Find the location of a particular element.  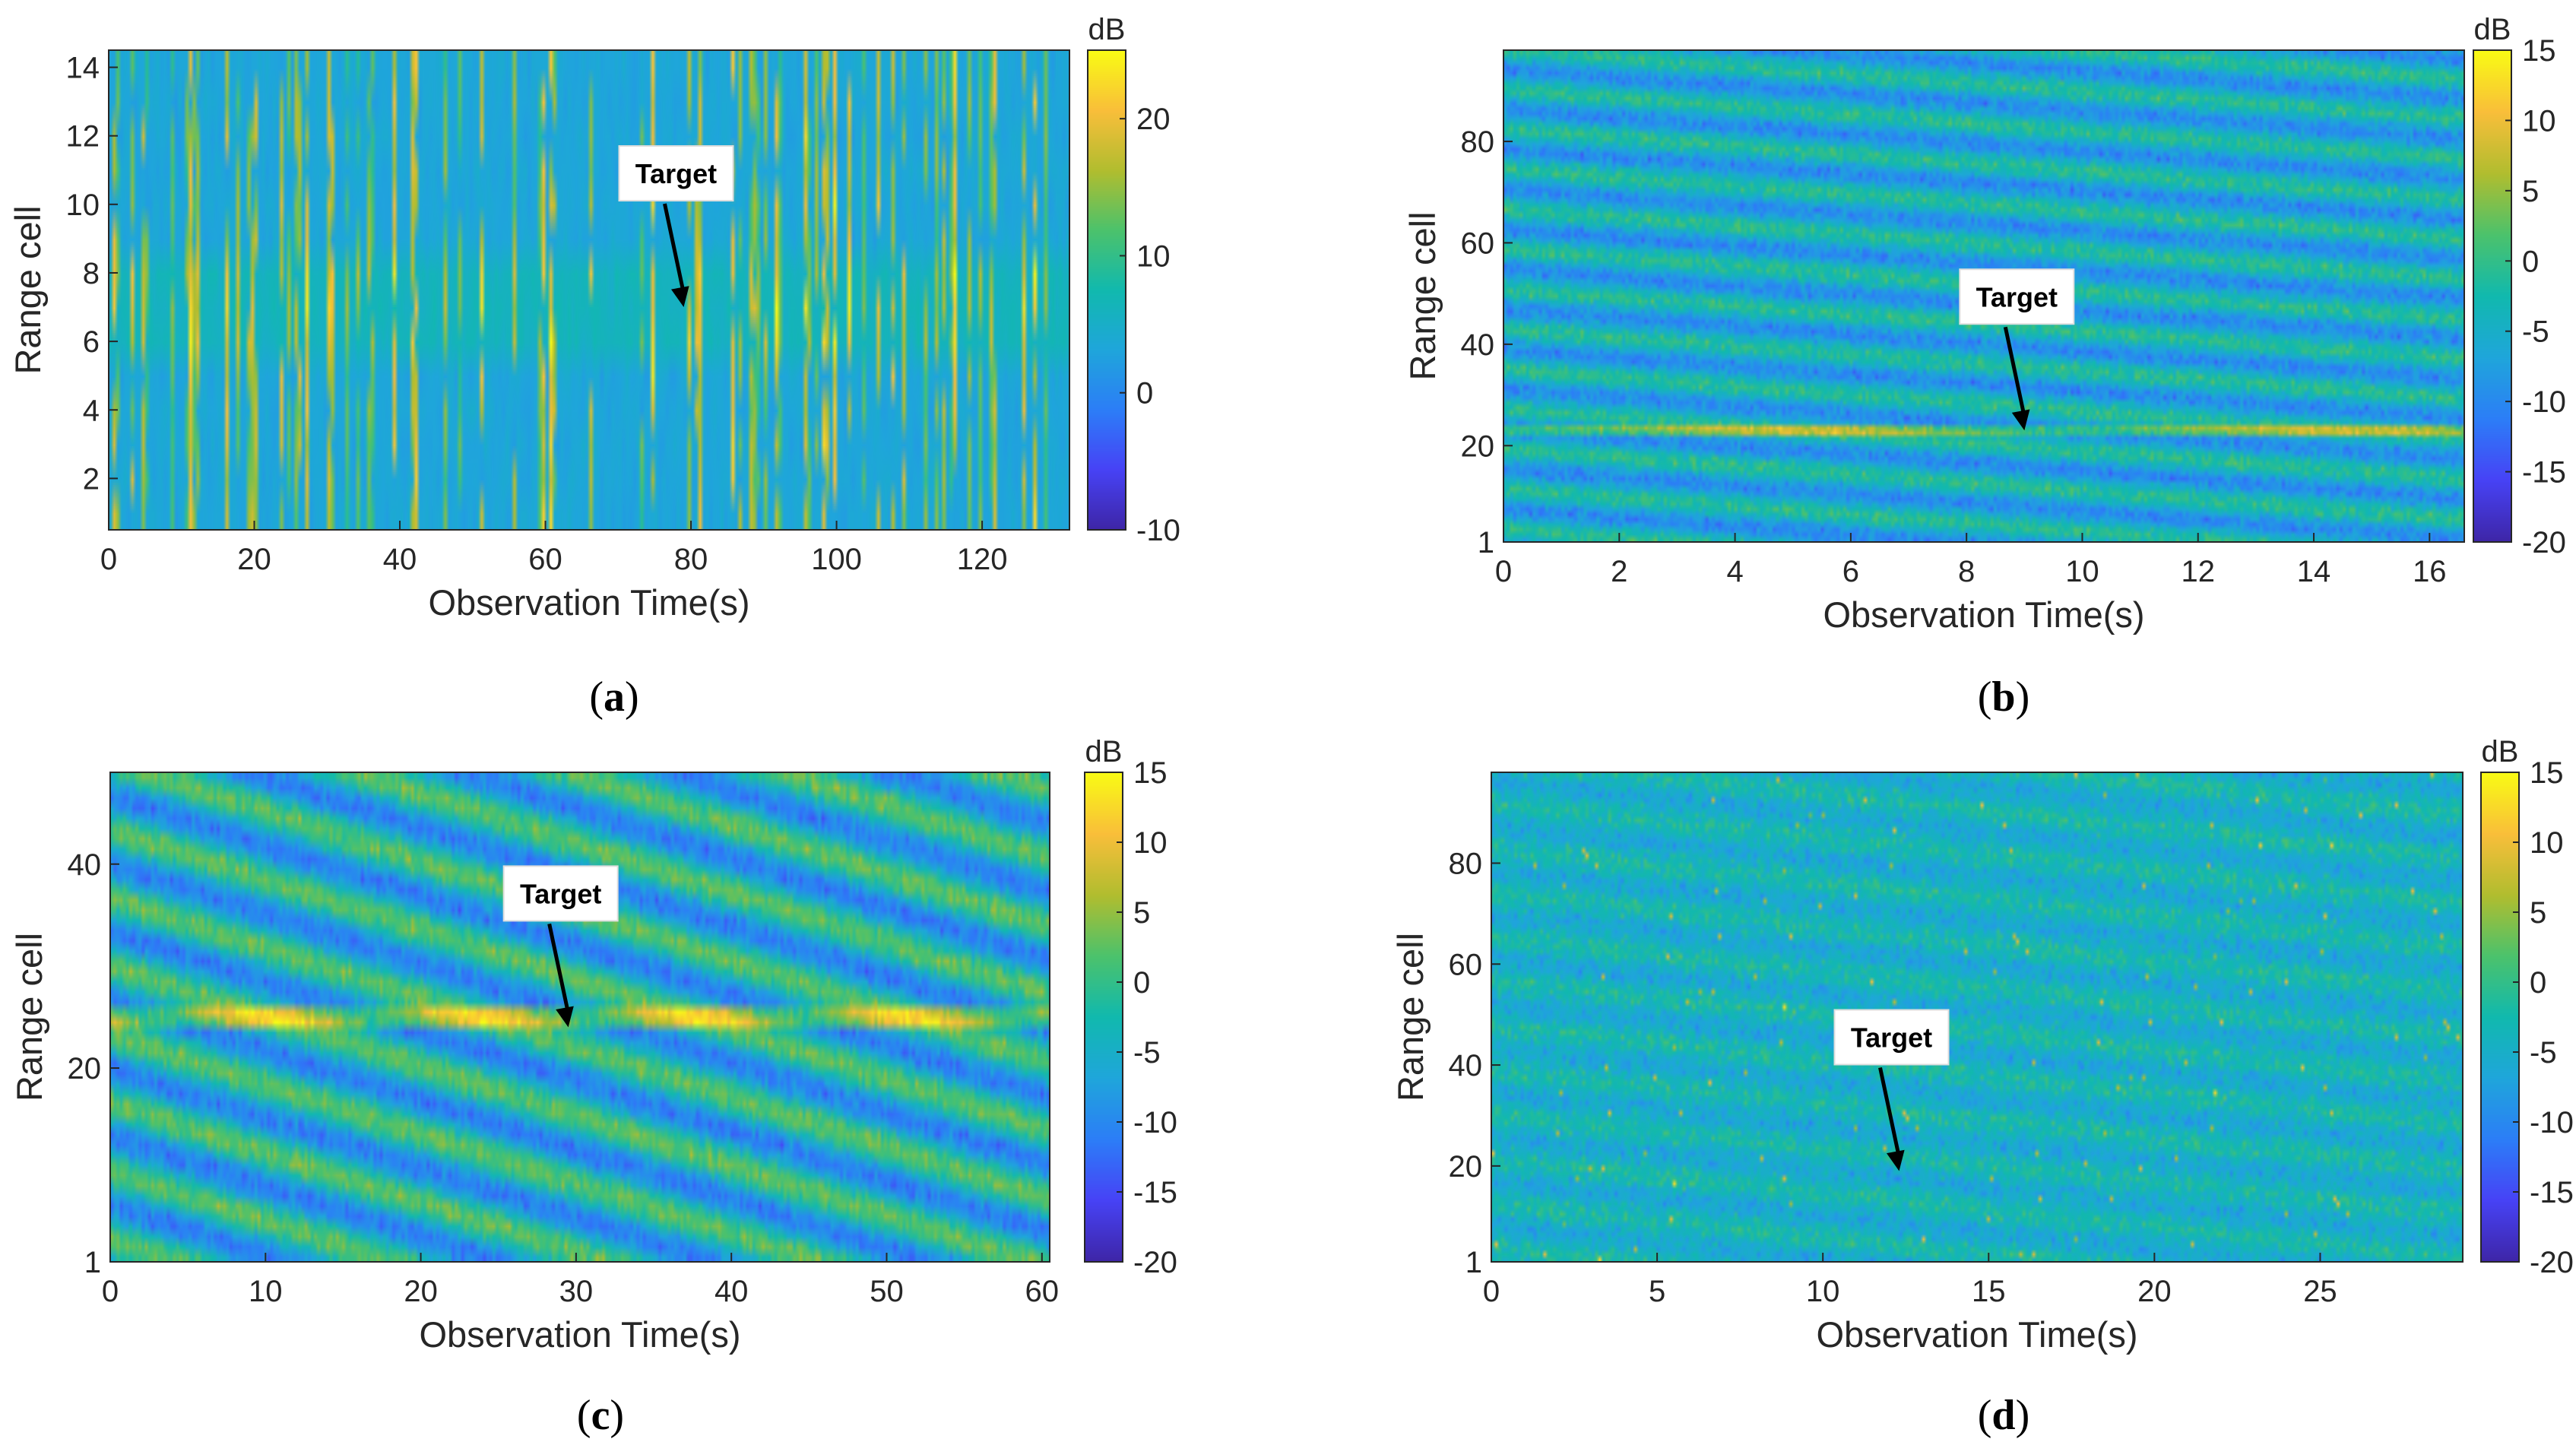

caption-a: (a) is located at coordinates (613, 697).